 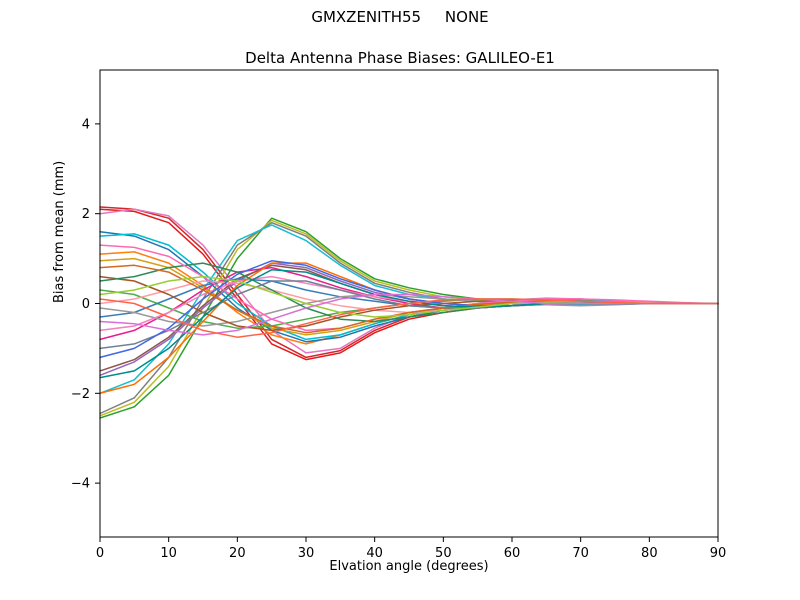 I want to click on x-tick-label: 20, so click(x=237, y=553).